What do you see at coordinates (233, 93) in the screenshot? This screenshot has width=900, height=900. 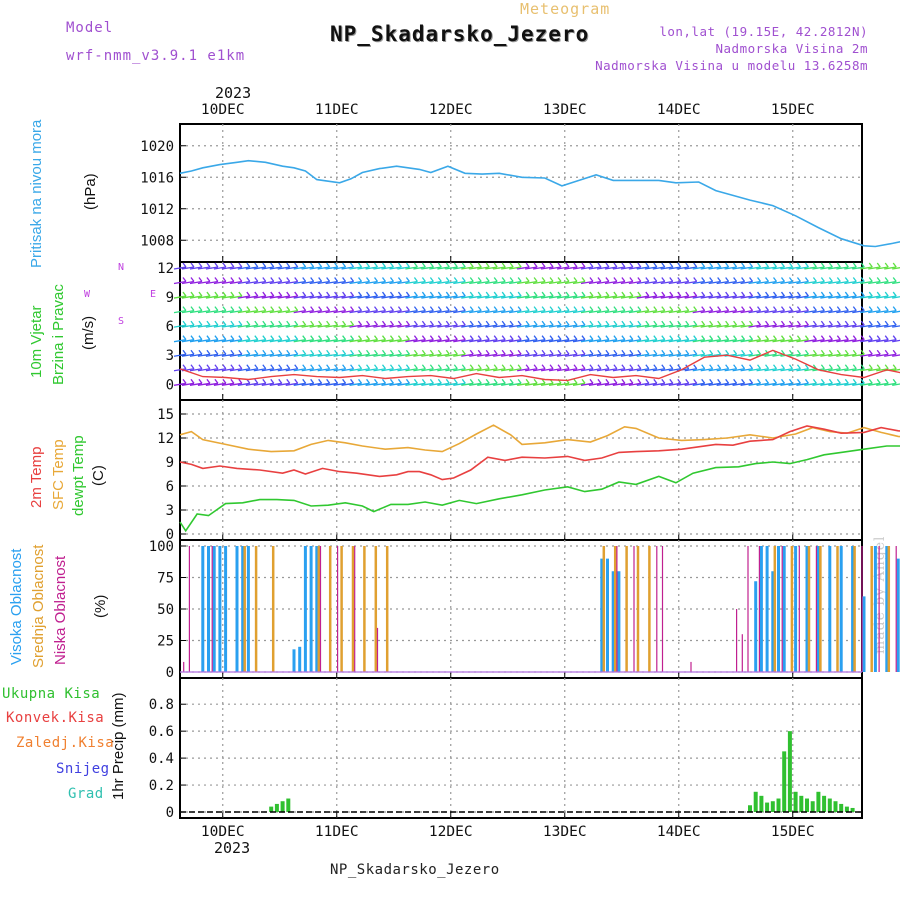 I see `year-top-label: 2023` at bounding box center [233, 93].